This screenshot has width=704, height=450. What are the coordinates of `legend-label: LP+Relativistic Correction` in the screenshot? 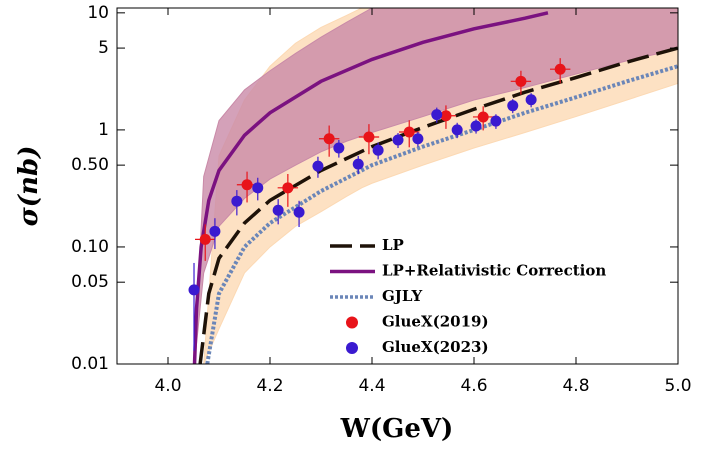 It's located at (494, 271).